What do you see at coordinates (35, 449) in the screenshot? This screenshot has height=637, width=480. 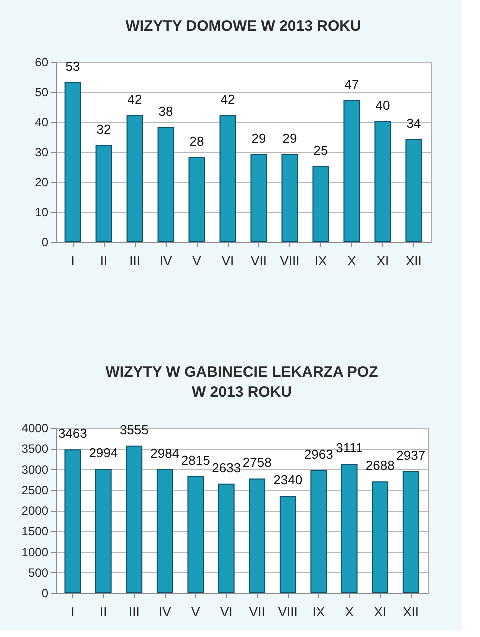 I see `y-tick-label: 3500` at bounding box center [35, 449].